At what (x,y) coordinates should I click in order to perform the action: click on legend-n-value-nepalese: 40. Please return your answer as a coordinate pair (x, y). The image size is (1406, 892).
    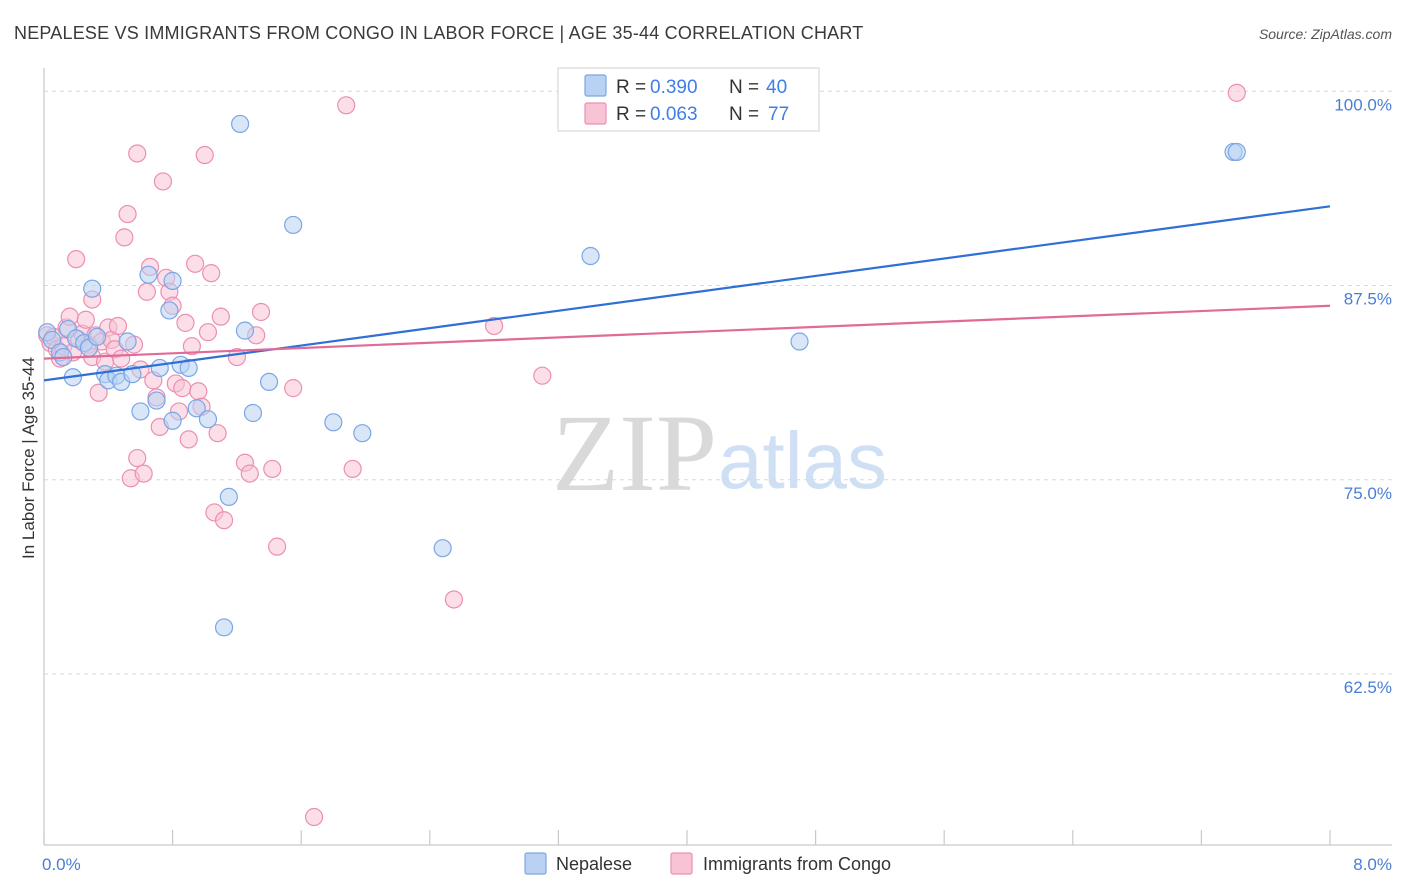
    Looking at the image, I should click on (776, 87).